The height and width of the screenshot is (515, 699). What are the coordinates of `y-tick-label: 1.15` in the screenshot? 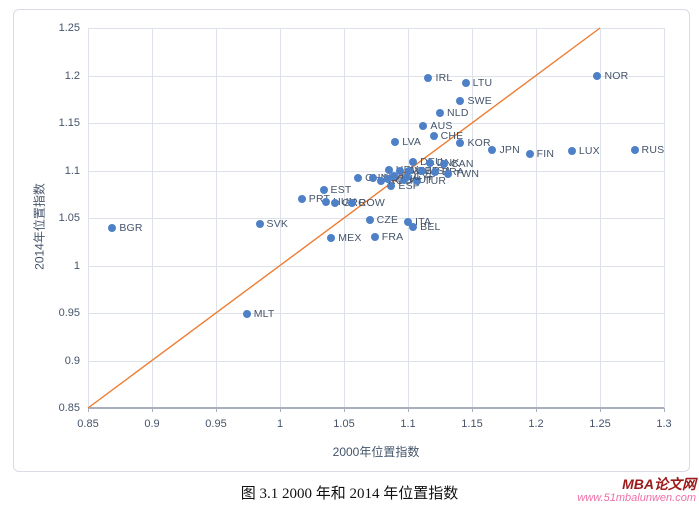 It's located at (69, 123).